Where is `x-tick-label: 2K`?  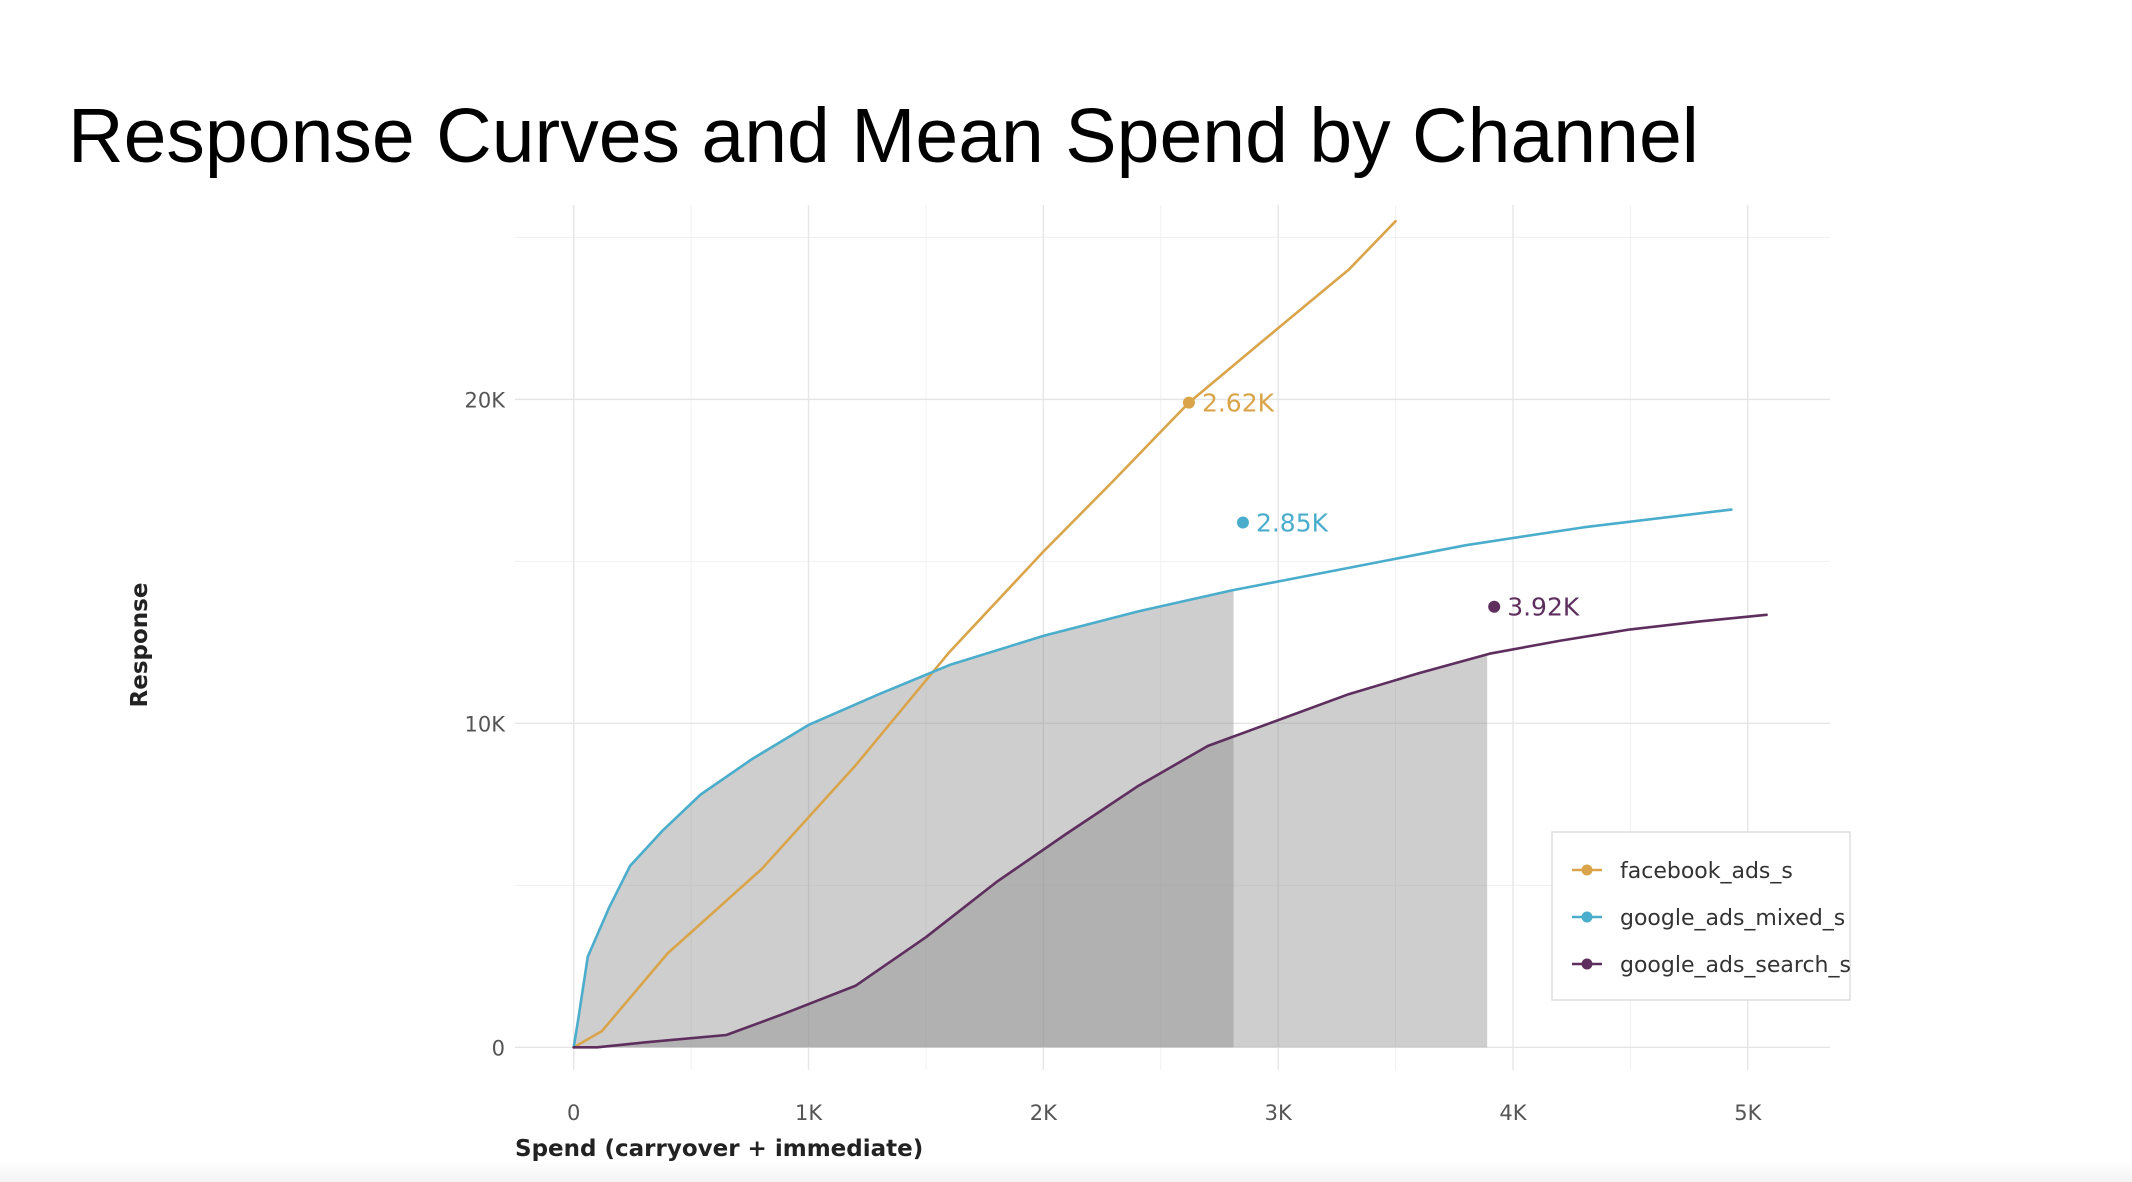 x-tick-label: 2K is located at coordinates (1044, 1113).